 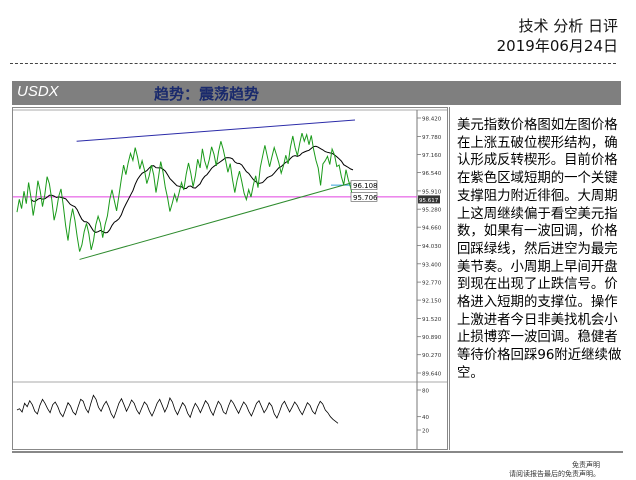 What do you see at coordinates (423, 412) in the screenshot?
I see `oscillator-axis-ticks: 80 40 20` at bounding box center [423, 412].